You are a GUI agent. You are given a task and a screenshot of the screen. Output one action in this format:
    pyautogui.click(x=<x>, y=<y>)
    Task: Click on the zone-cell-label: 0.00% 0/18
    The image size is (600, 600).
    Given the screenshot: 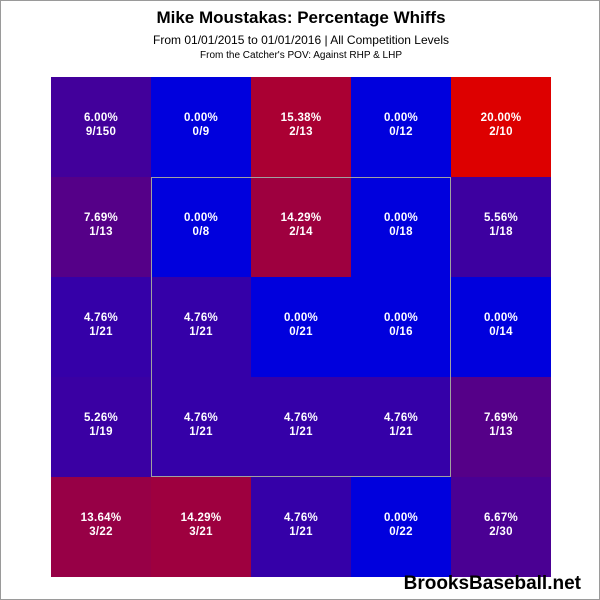 What is the action you would take?
    pyautogui.click(x=401, y=225)
    